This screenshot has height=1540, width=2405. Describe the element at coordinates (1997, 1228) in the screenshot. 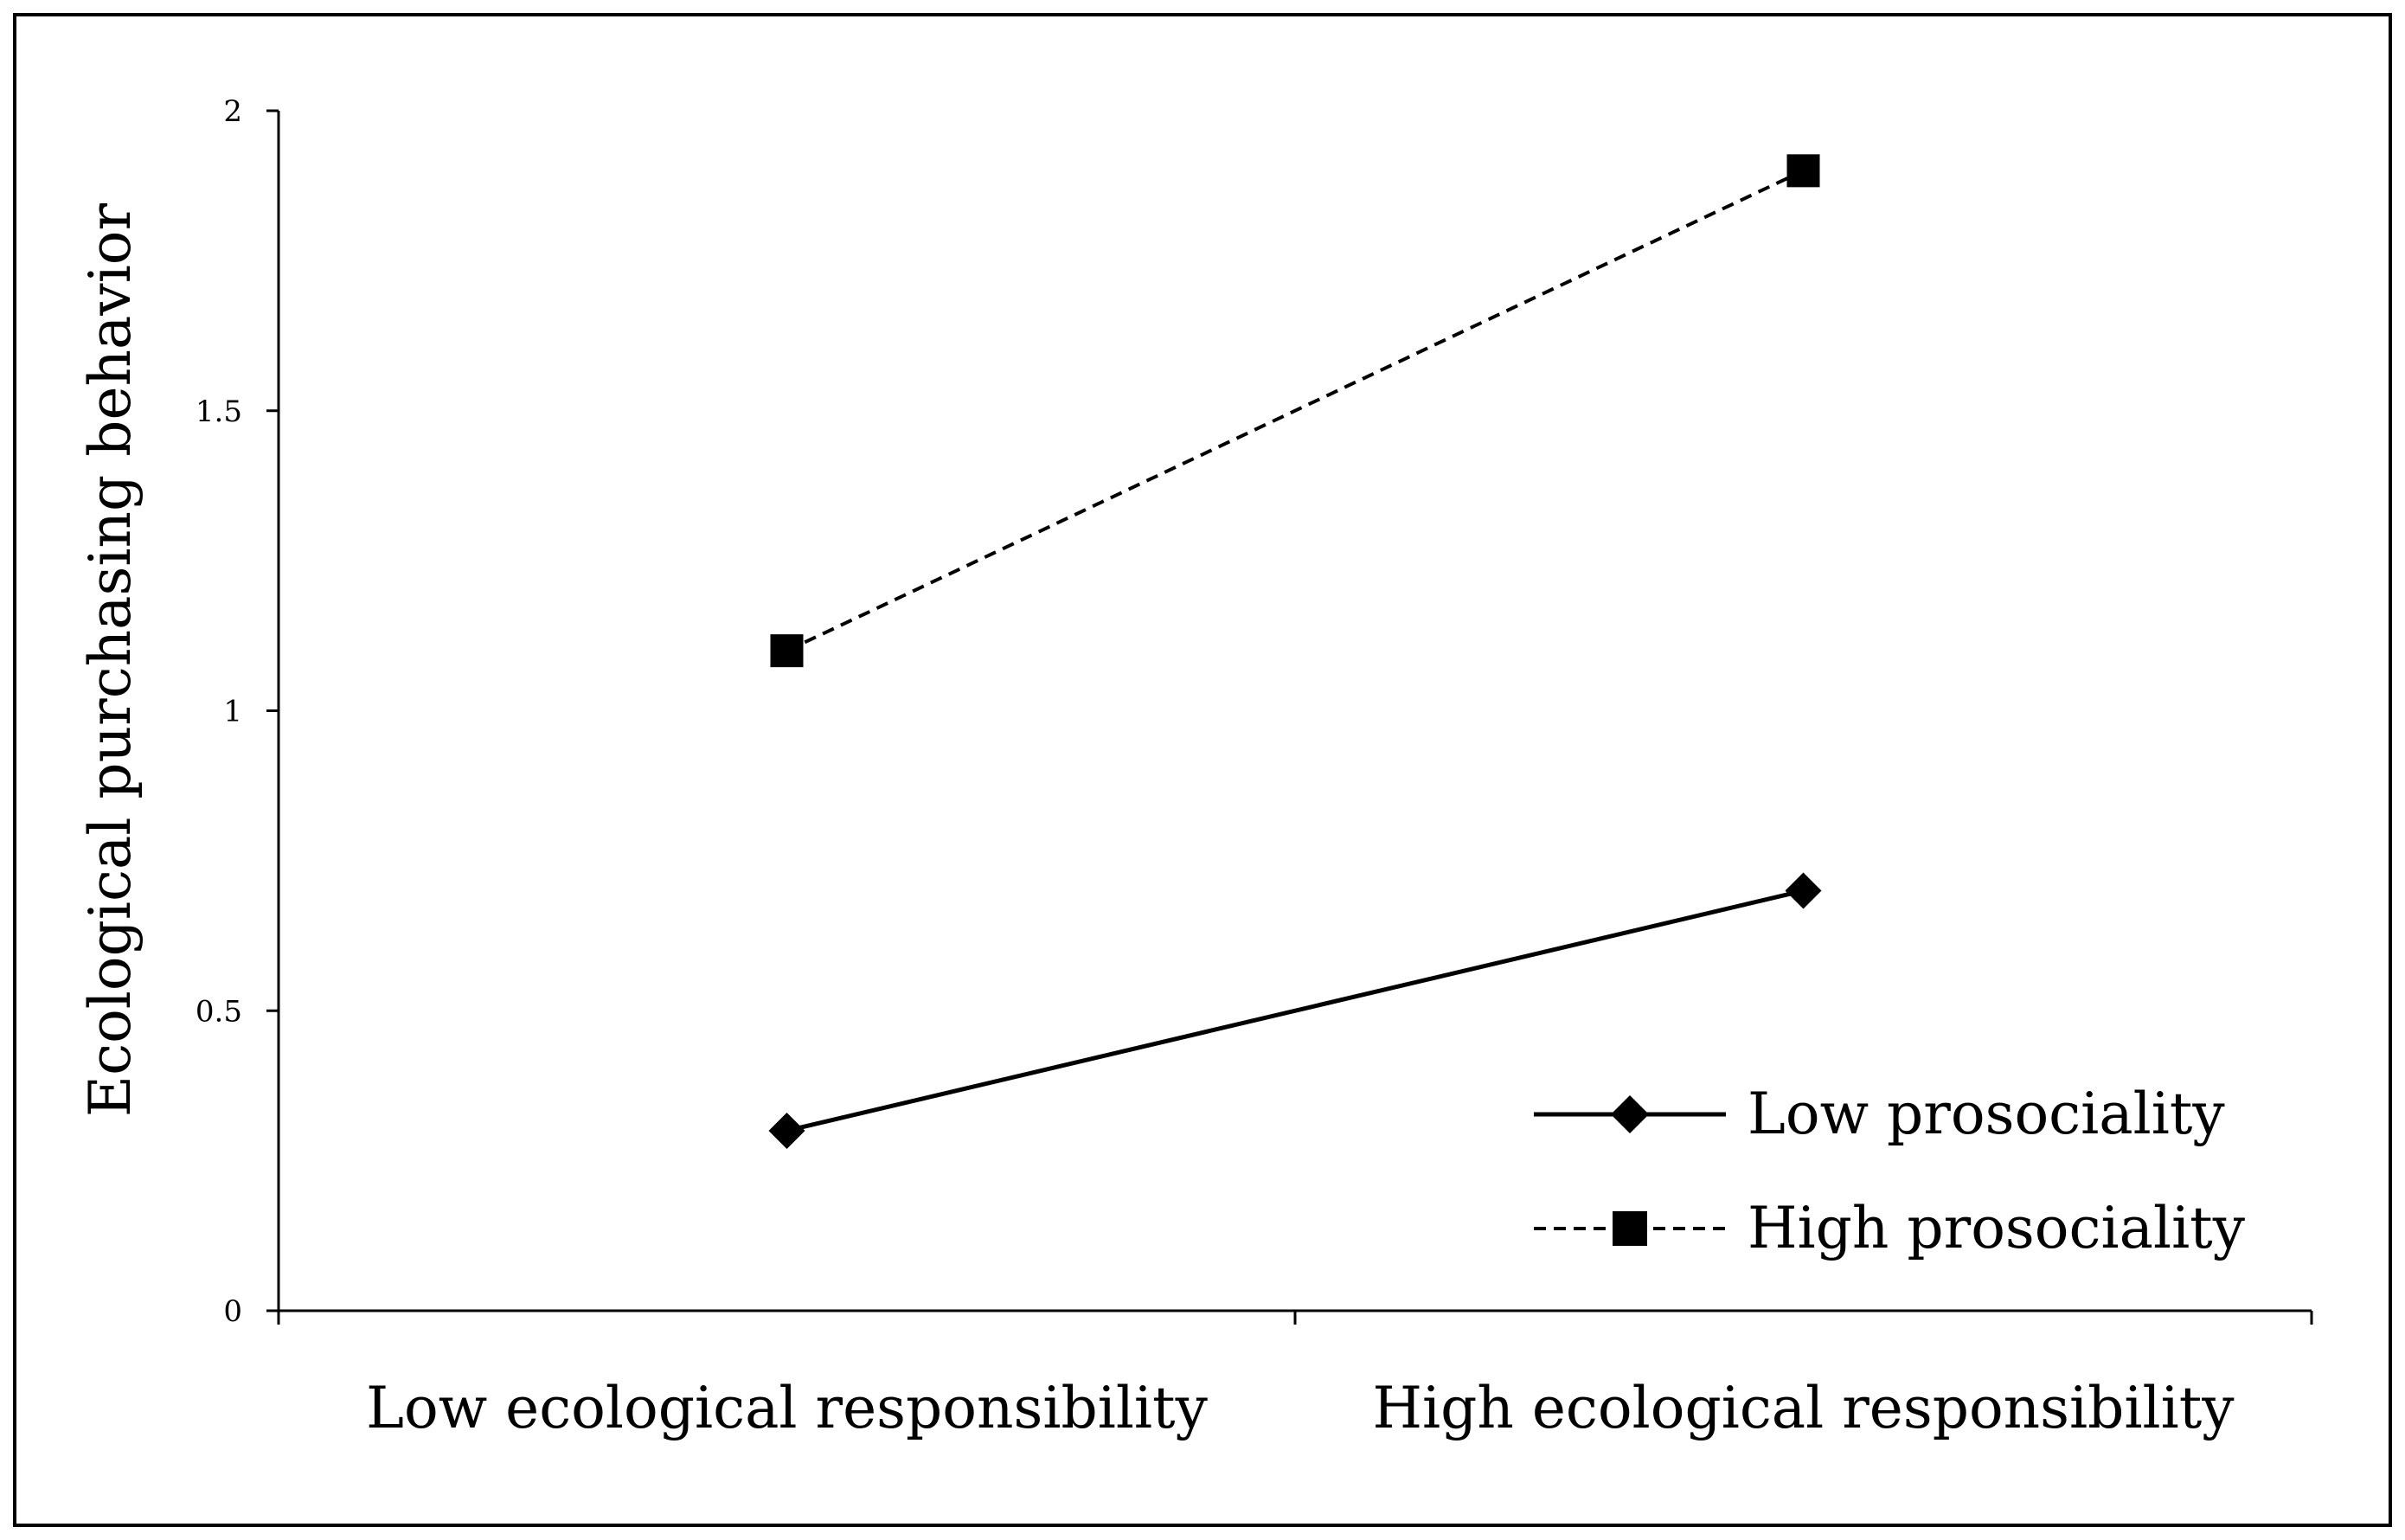

I see `legend-label: High prosociality` at that location.